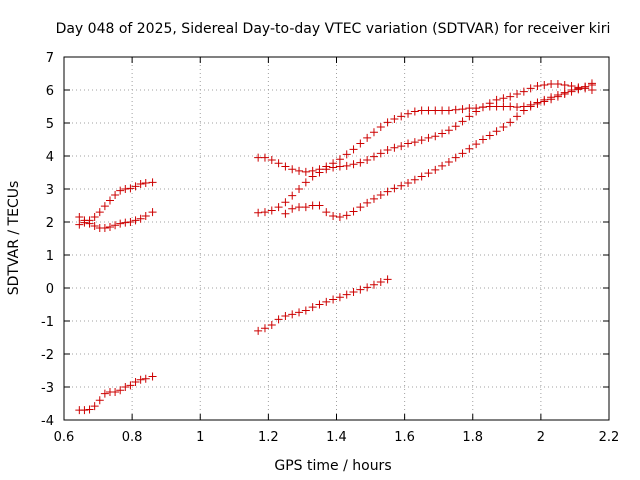  I want to click on series-track-f-bottom, so click(438, 150).